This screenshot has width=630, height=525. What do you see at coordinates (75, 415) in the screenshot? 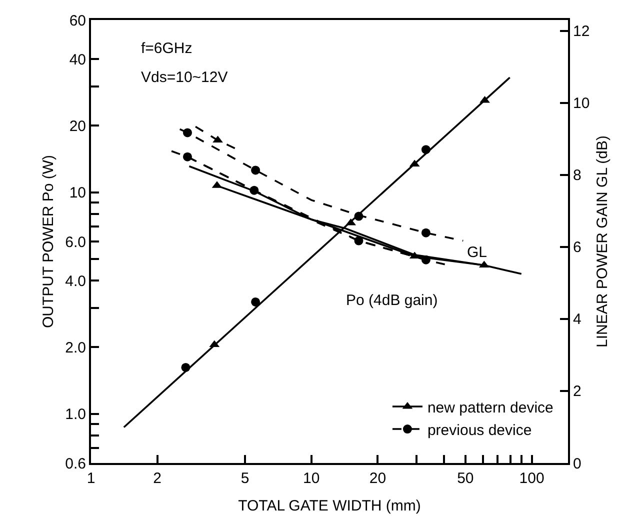
I see `y-tick-label: 1.0` at bounding box center [75, 415].